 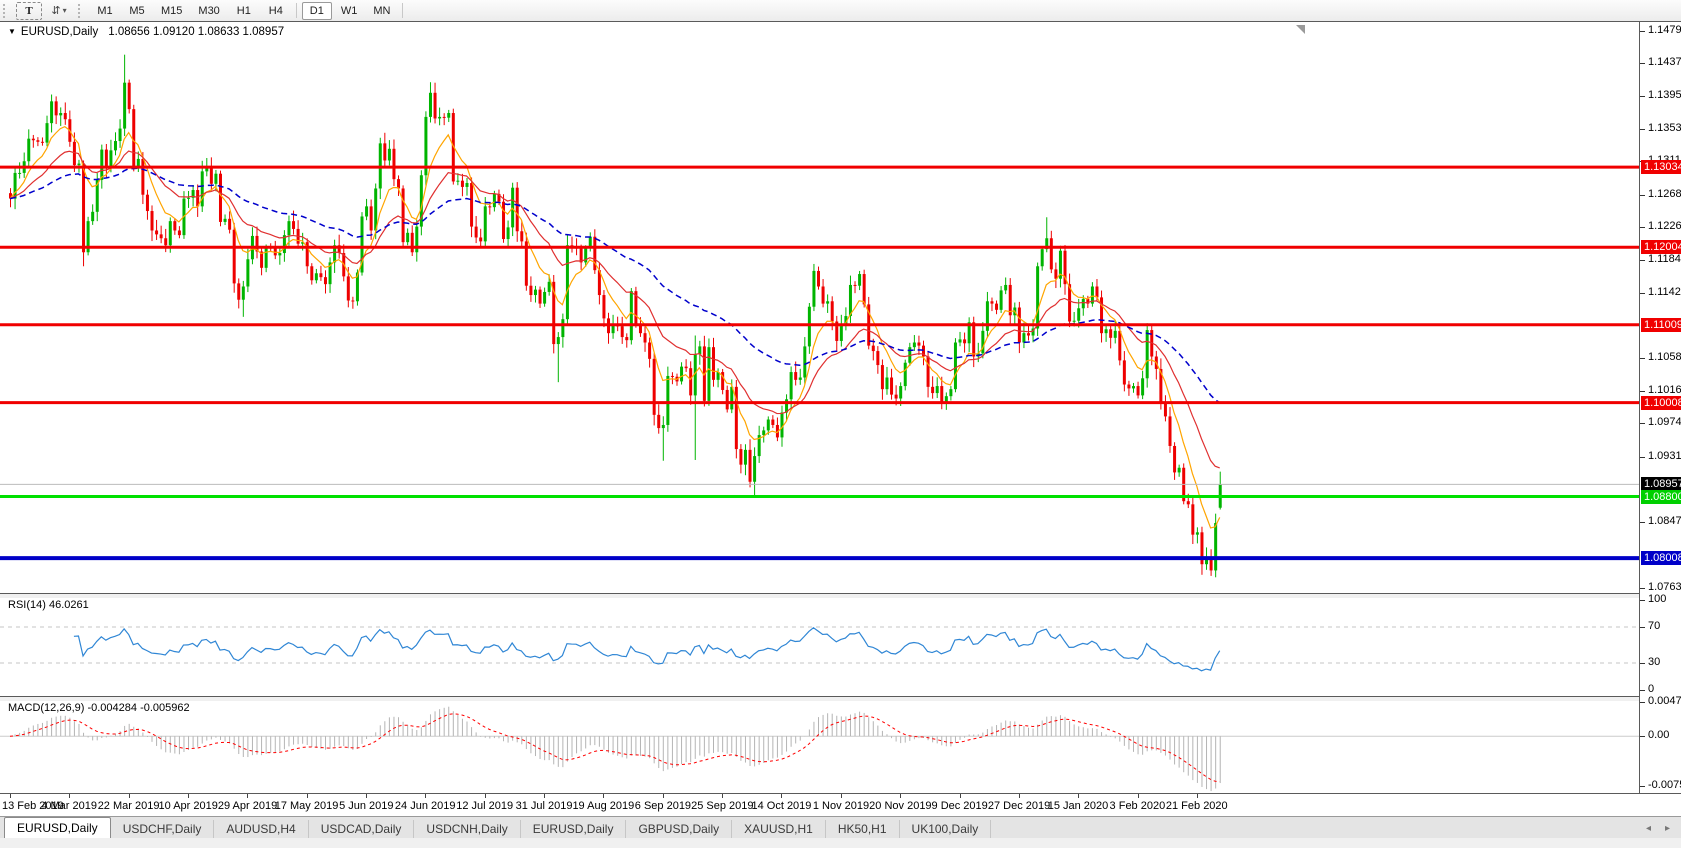 I want to click on timeframe-button-h1: H1, so click(x=243, y=10).